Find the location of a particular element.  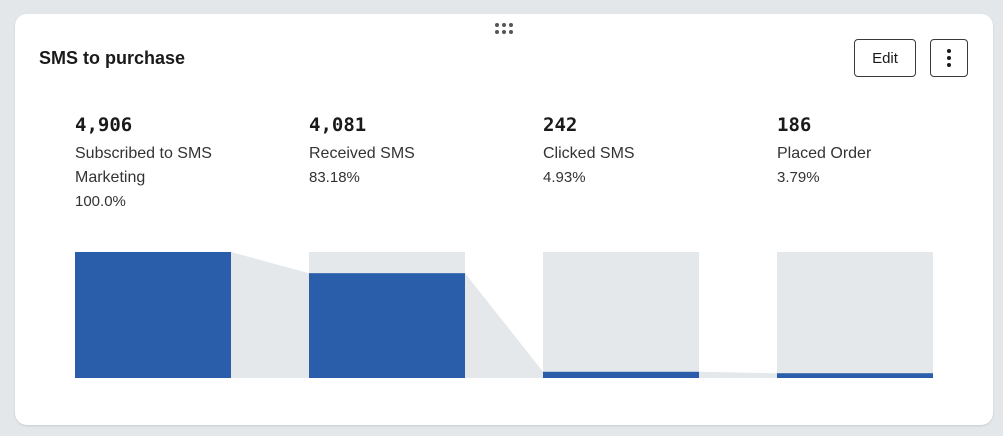

step-percent: 4.93% is located at coordinates (564, 177).